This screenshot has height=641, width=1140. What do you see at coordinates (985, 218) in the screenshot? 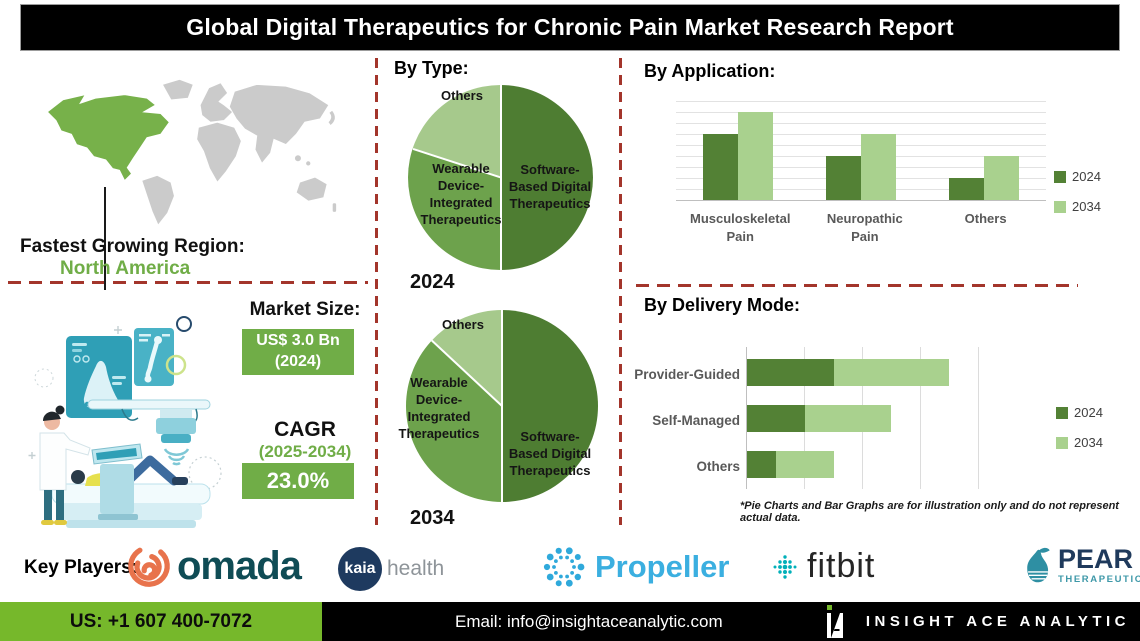
I see `category-others: Others` at bounding box center [985, 218].